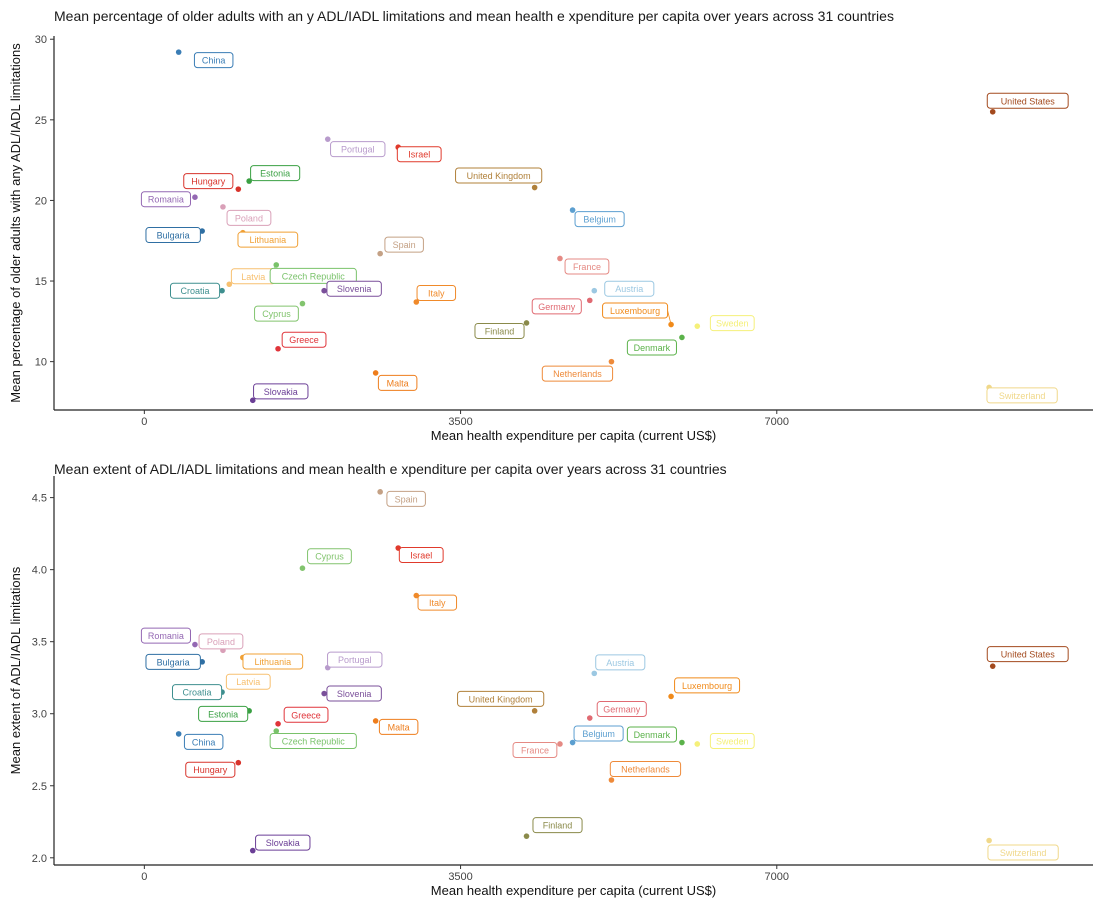 This screenshot has height=904, width=1095. What do you see at coordinates (526, 323) in the screenshot?
I see `point-finland` at bounding box center [526, 323].